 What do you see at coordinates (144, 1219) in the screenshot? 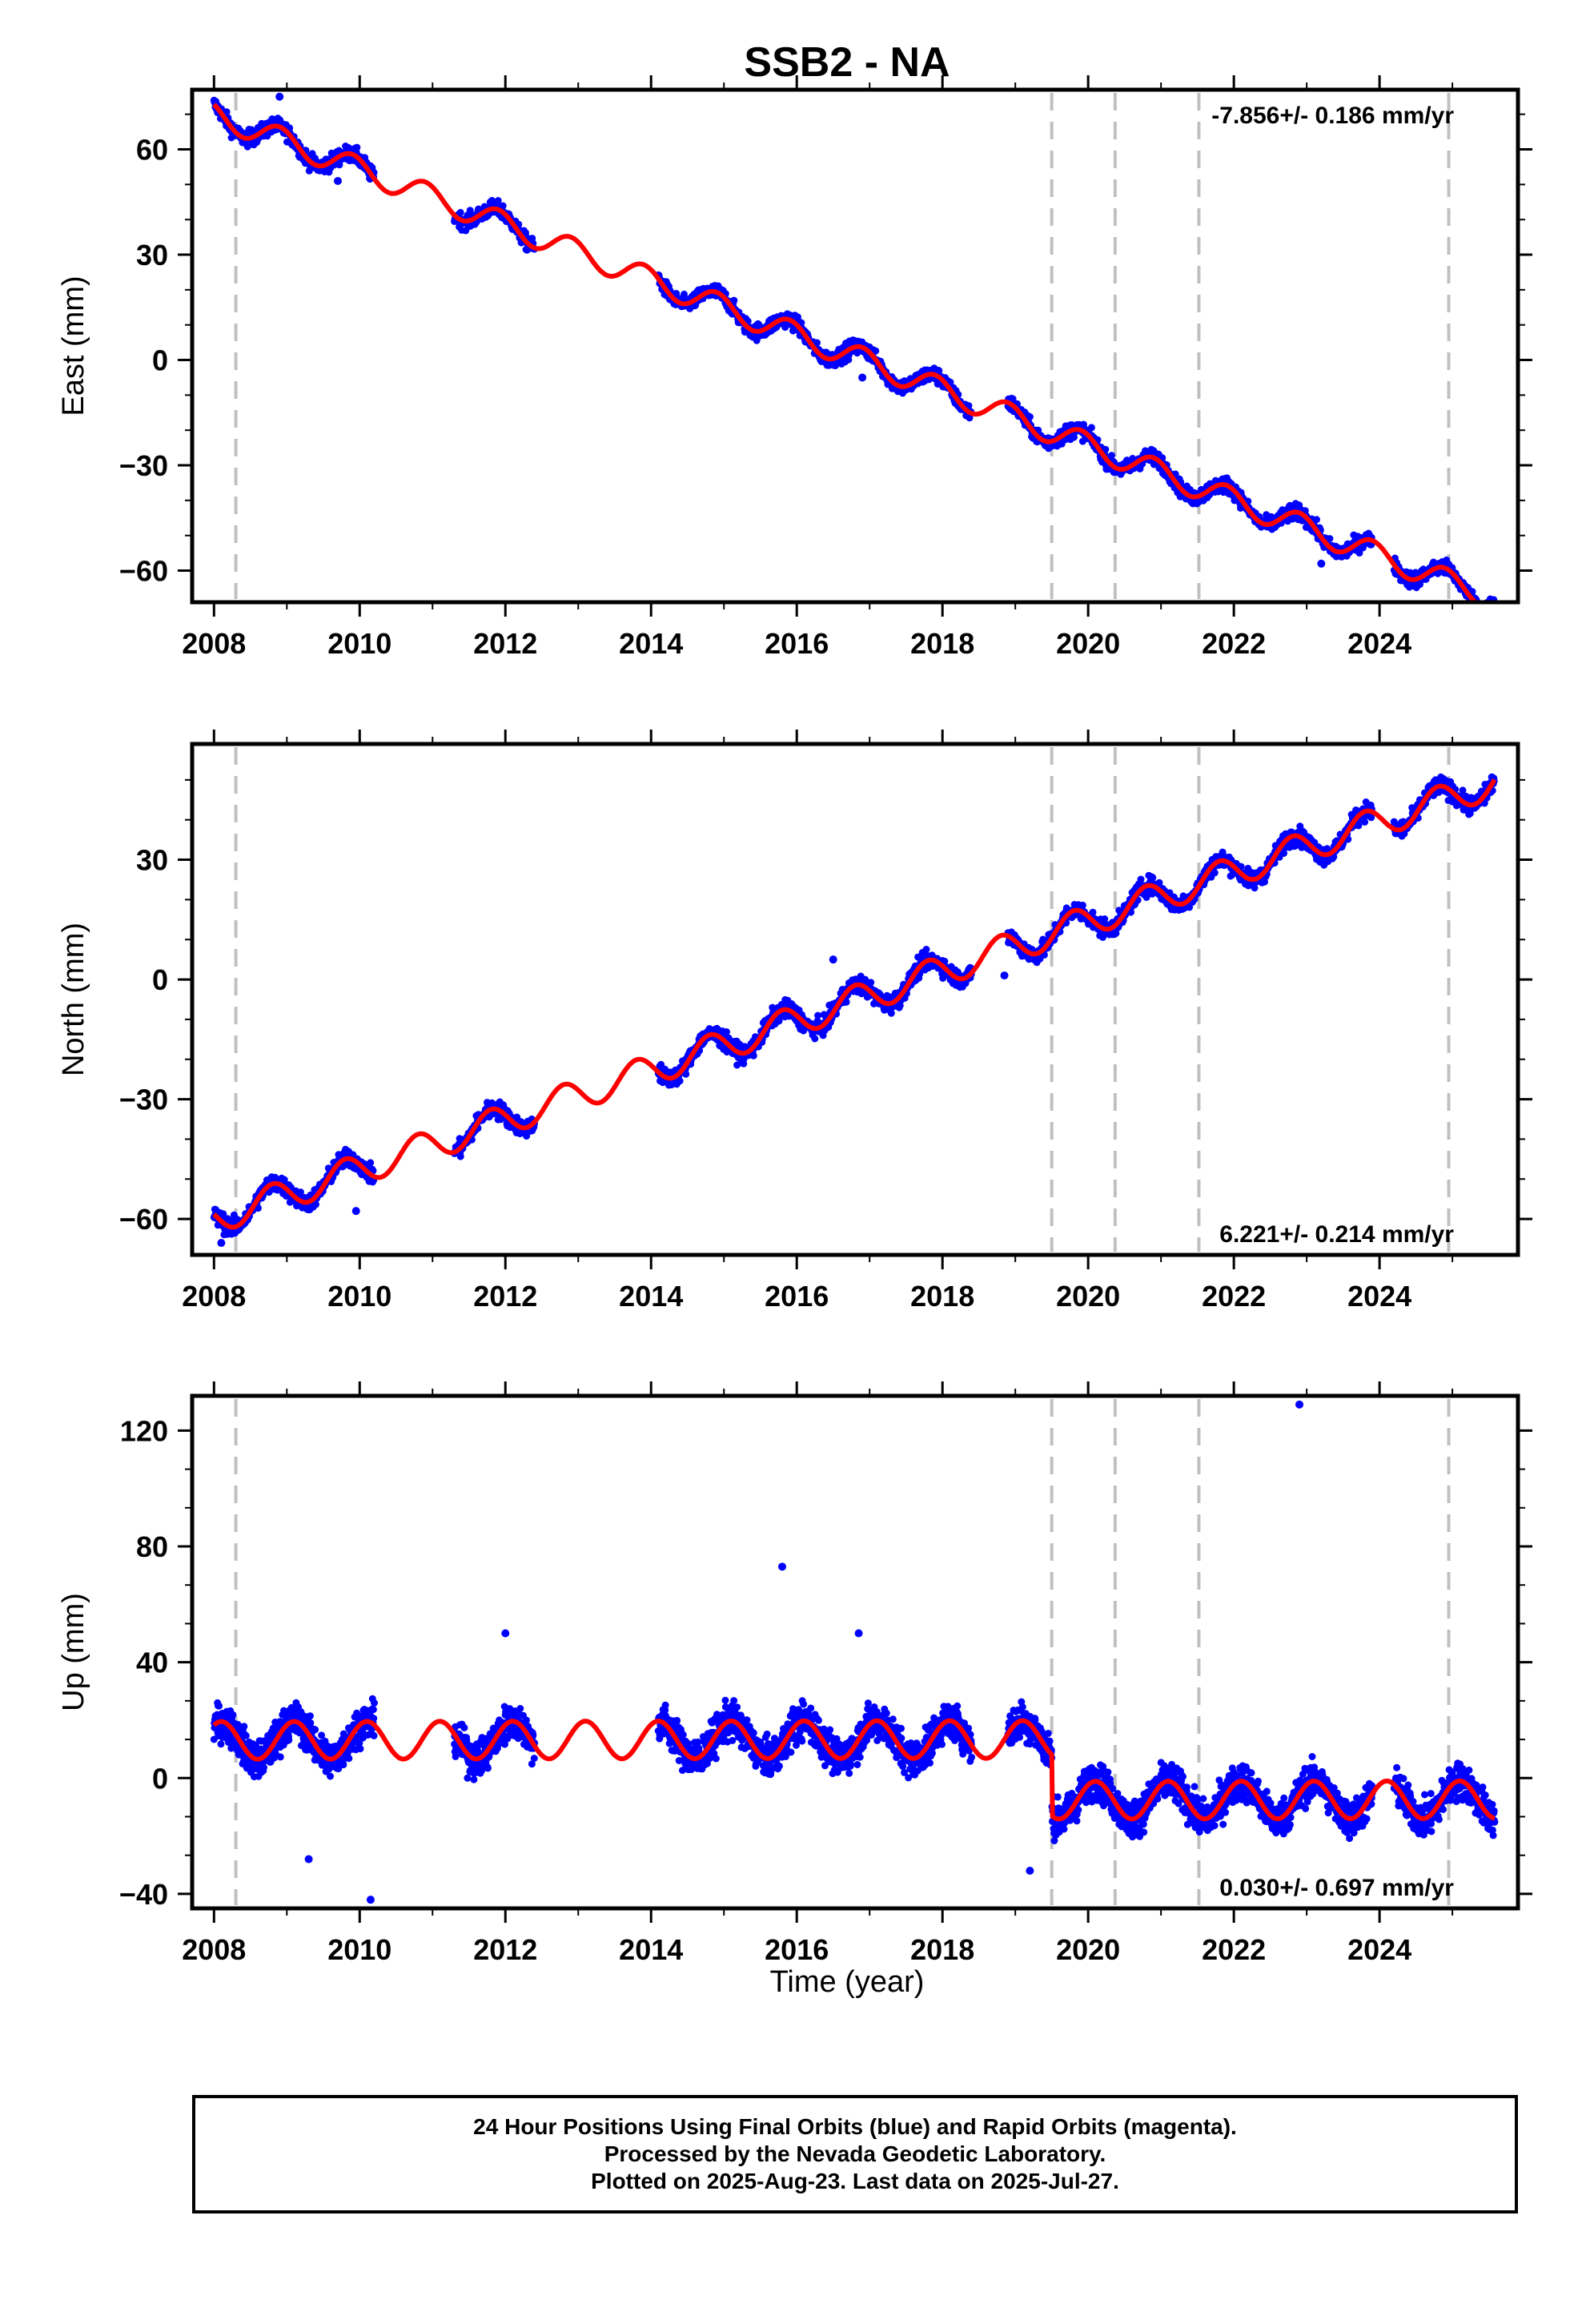
I see `y-tick-label-north: −60` at bounding box center [144, 1219].